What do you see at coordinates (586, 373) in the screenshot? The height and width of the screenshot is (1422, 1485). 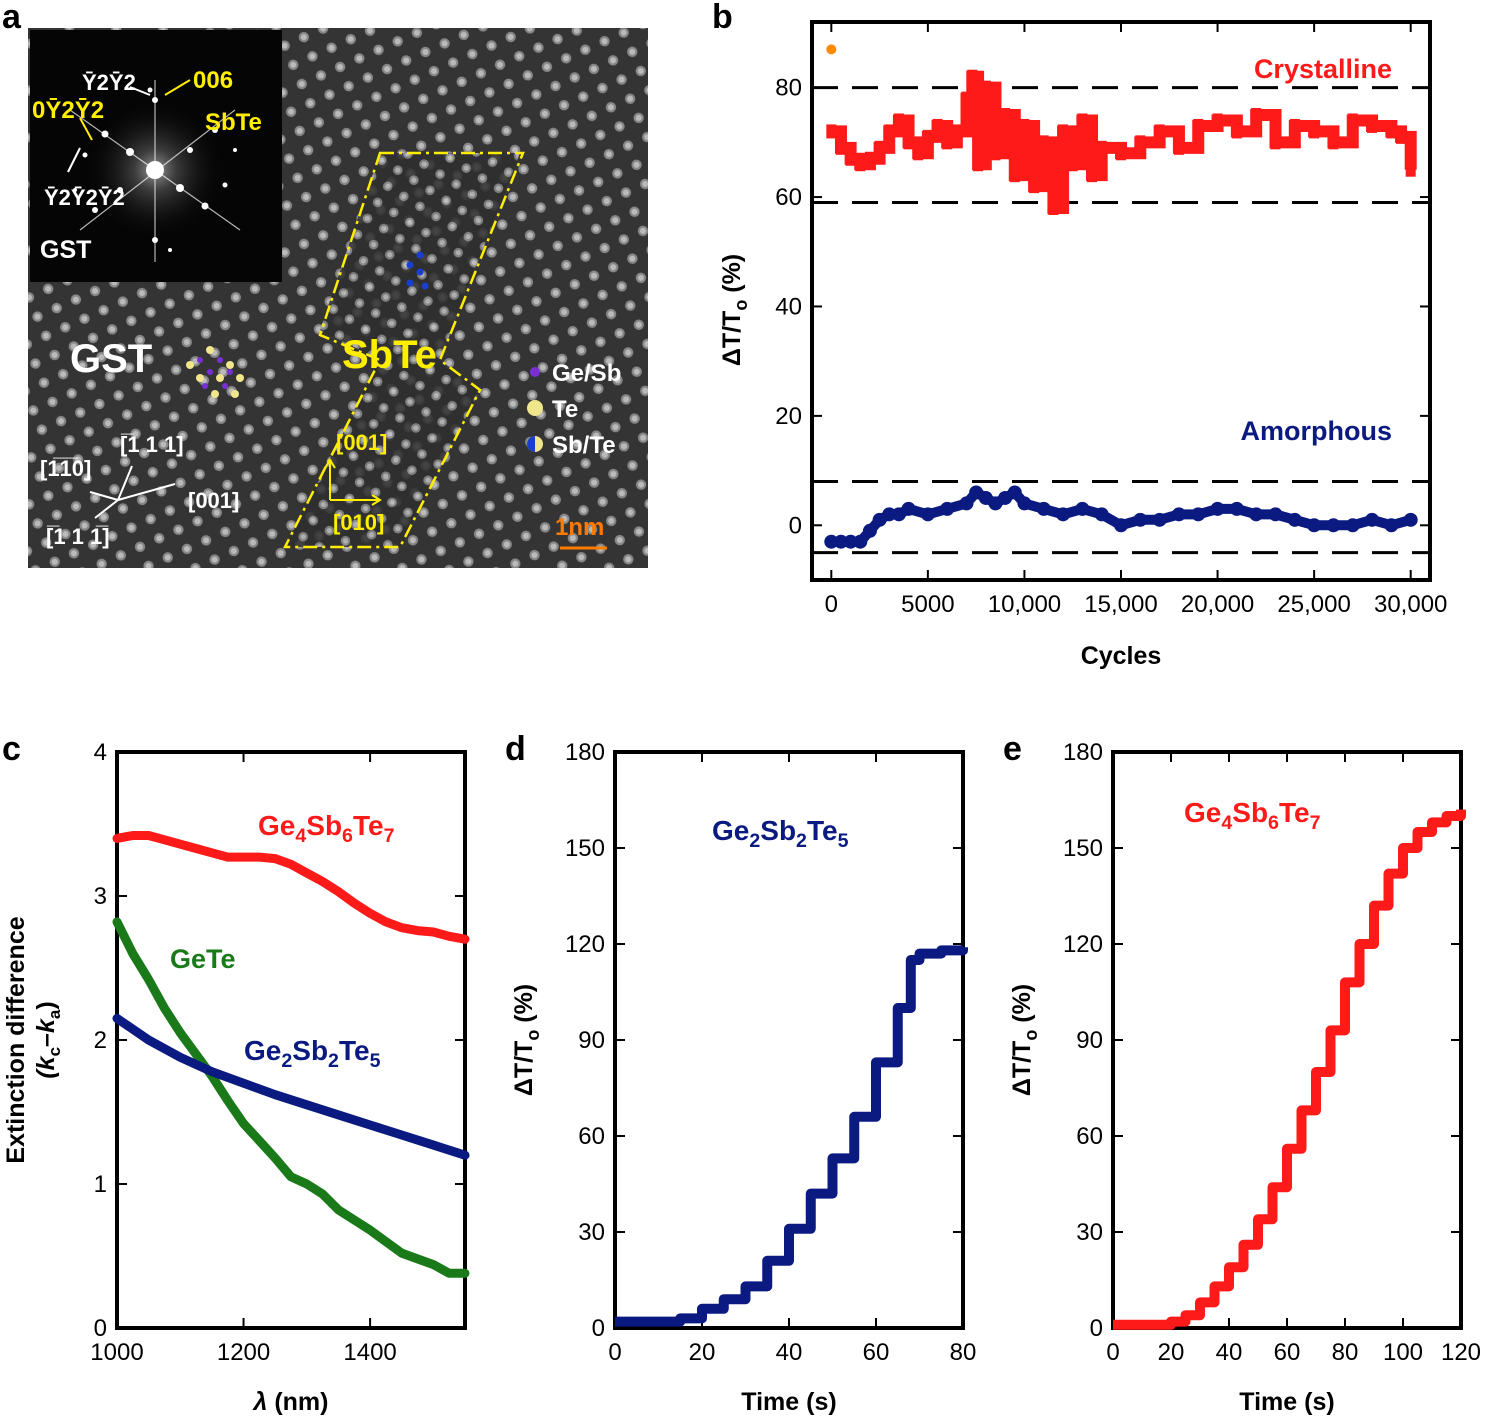 I see `legend-gesb-label: Ge/Sb` at bounding box center [586, 373].